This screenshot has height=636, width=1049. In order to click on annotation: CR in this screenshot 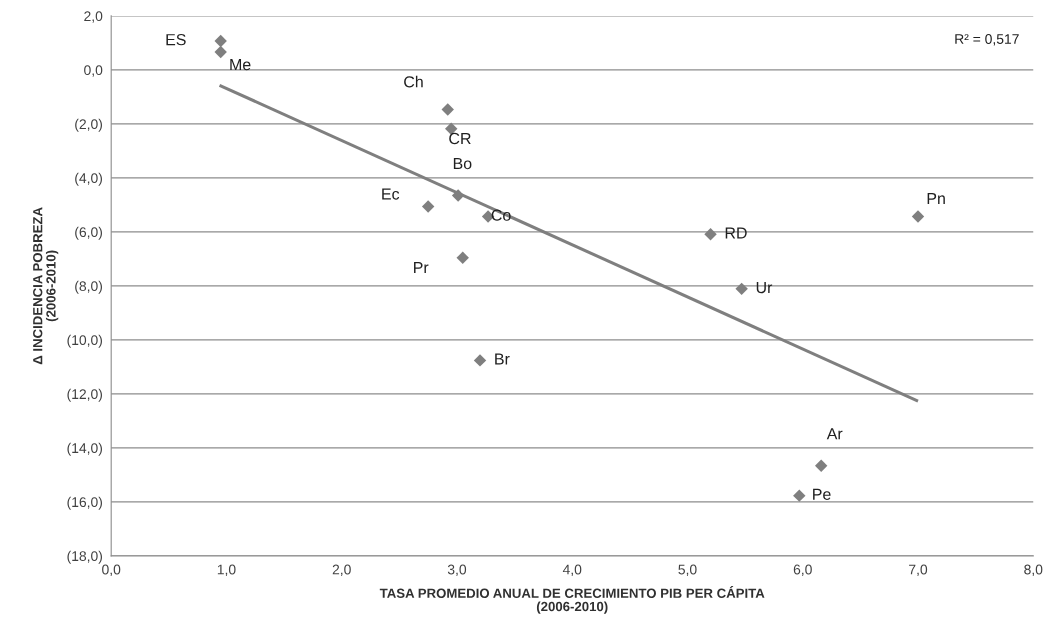, I will do `click(460, 138)`.